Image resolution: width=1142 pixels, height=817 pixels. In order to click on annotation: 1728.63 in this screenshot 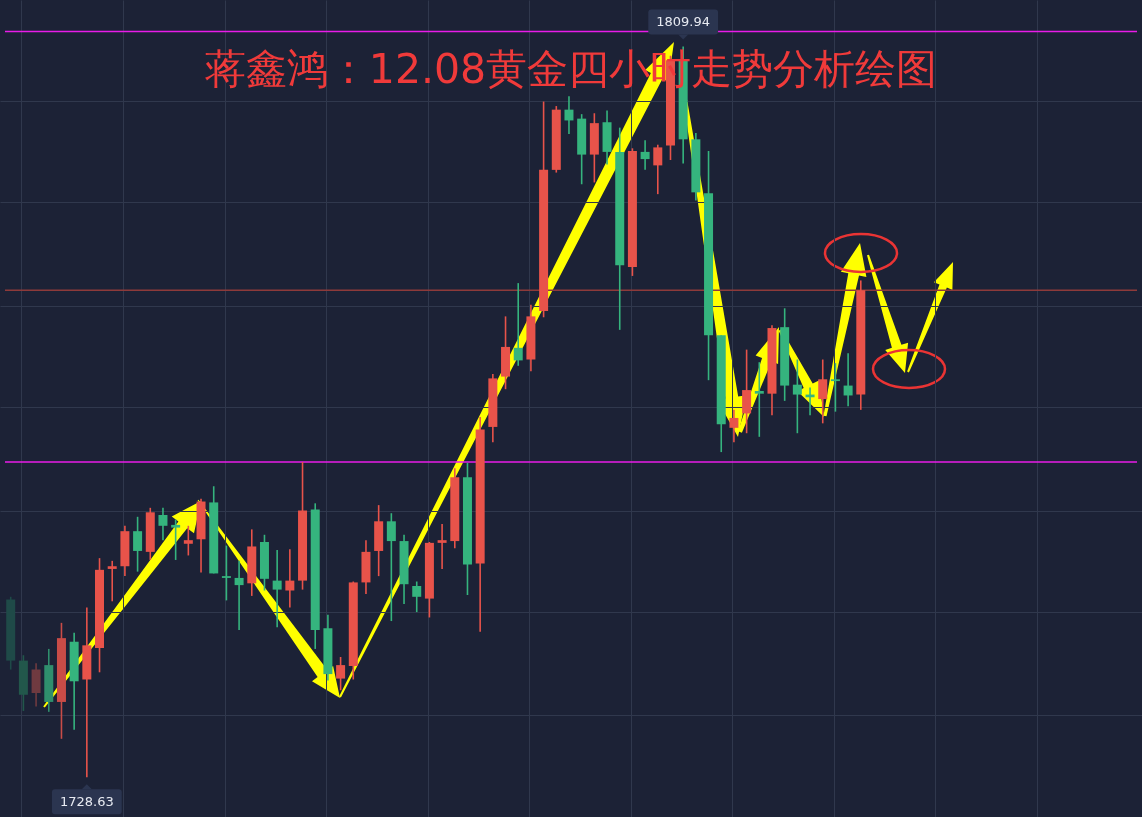, I will do `click(86, 802)`.